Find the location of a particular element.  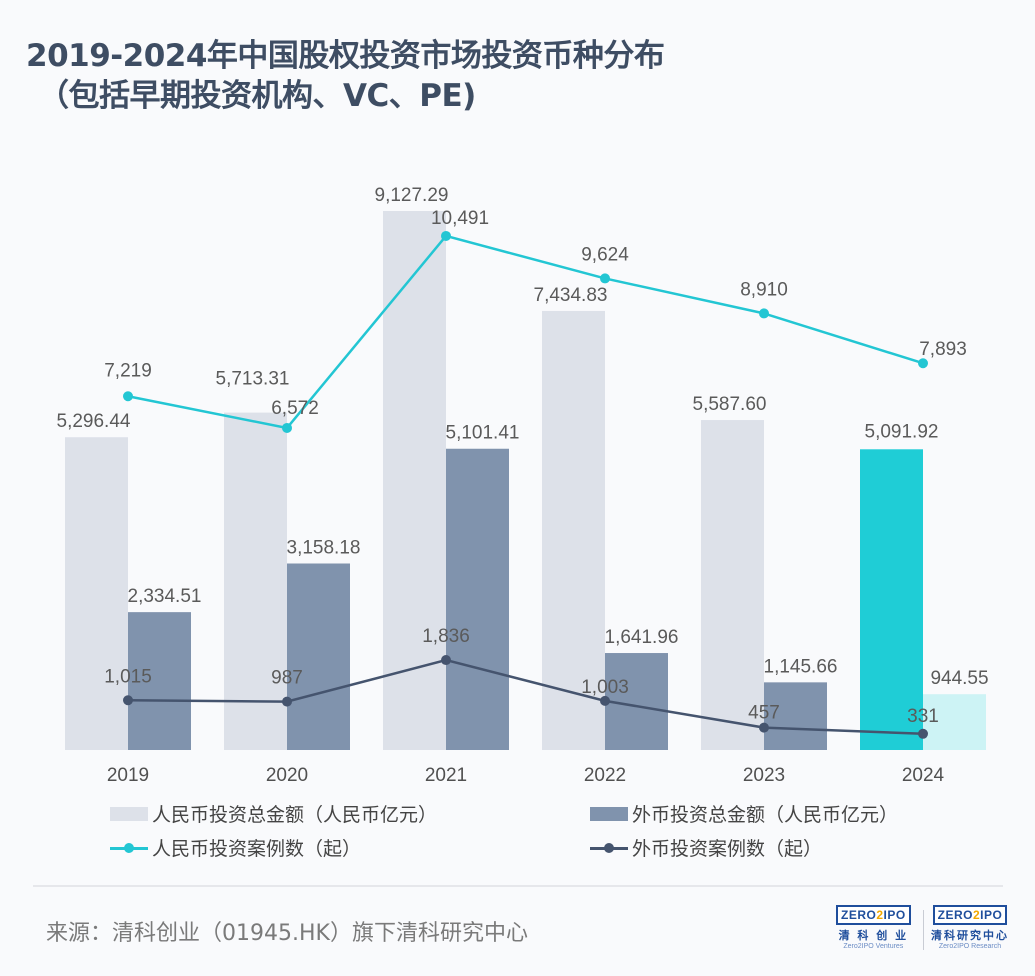

data-label-rmb-count: 10,491 is located at coordinates (460, 218).